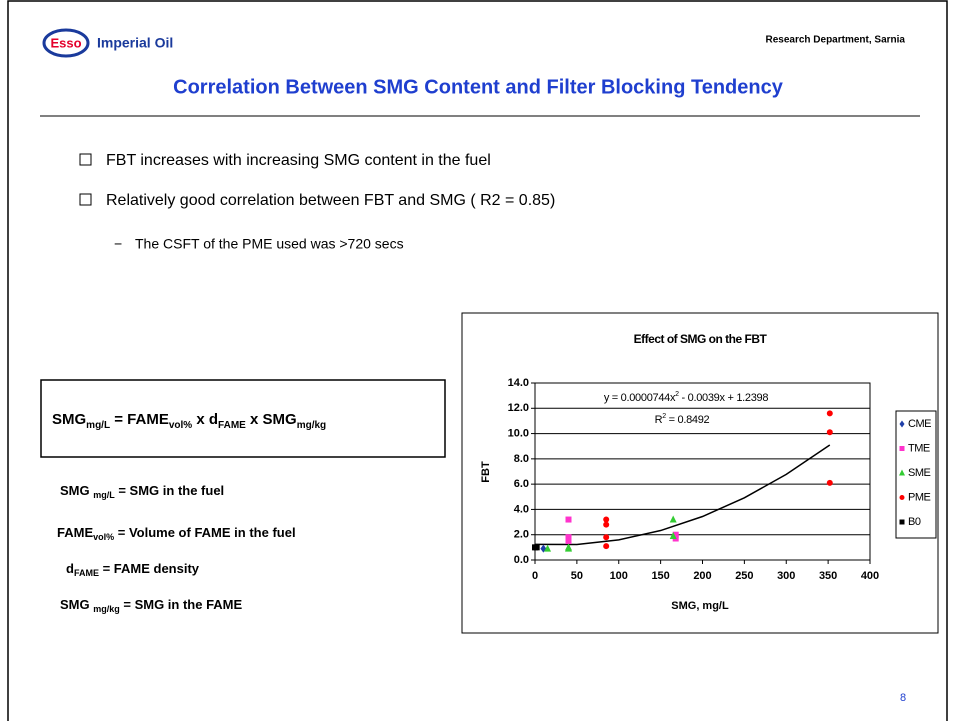 The width and height of the screenshot is (956, 721). I want to click on logo: Esso, so click(65, 42).